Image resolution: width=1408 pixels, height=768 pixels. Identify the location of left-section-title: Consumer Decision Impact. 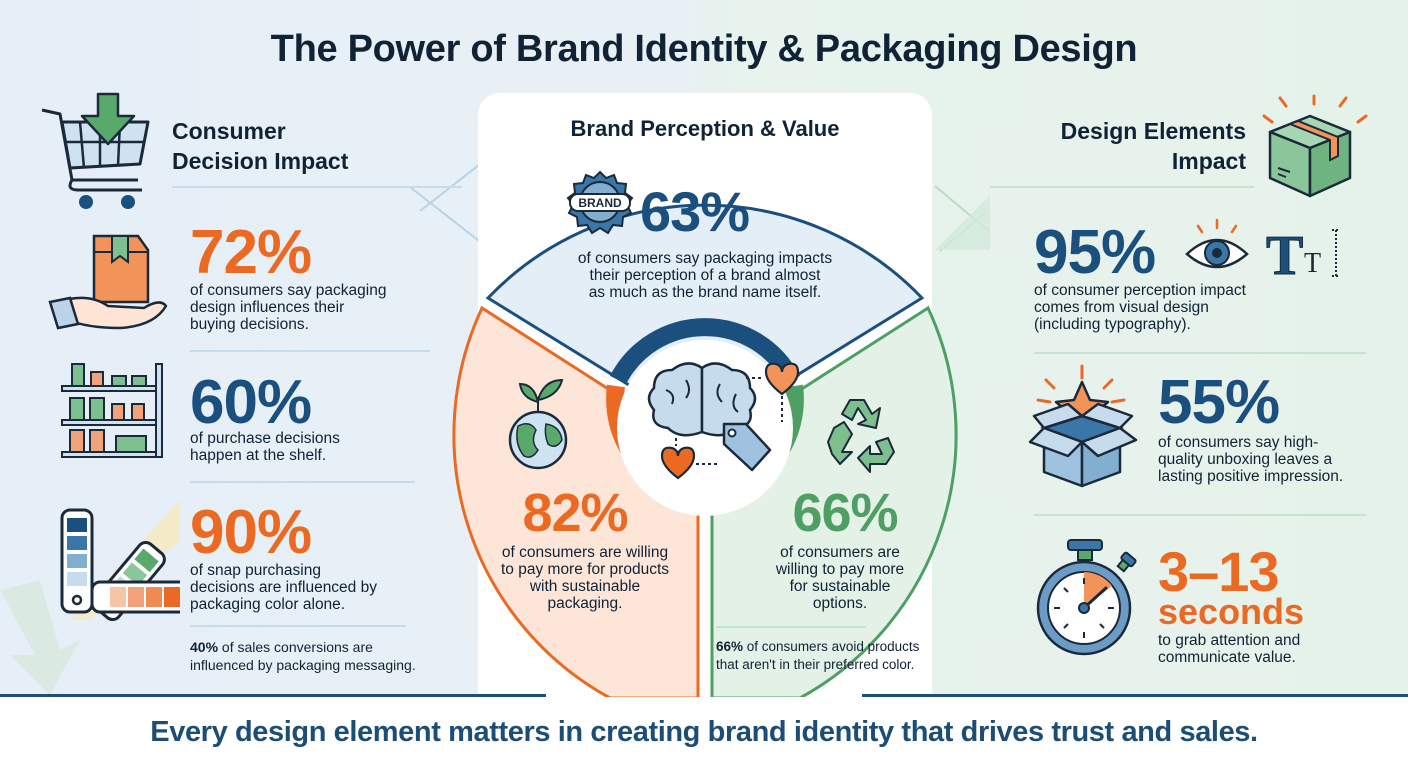
(260, 146).